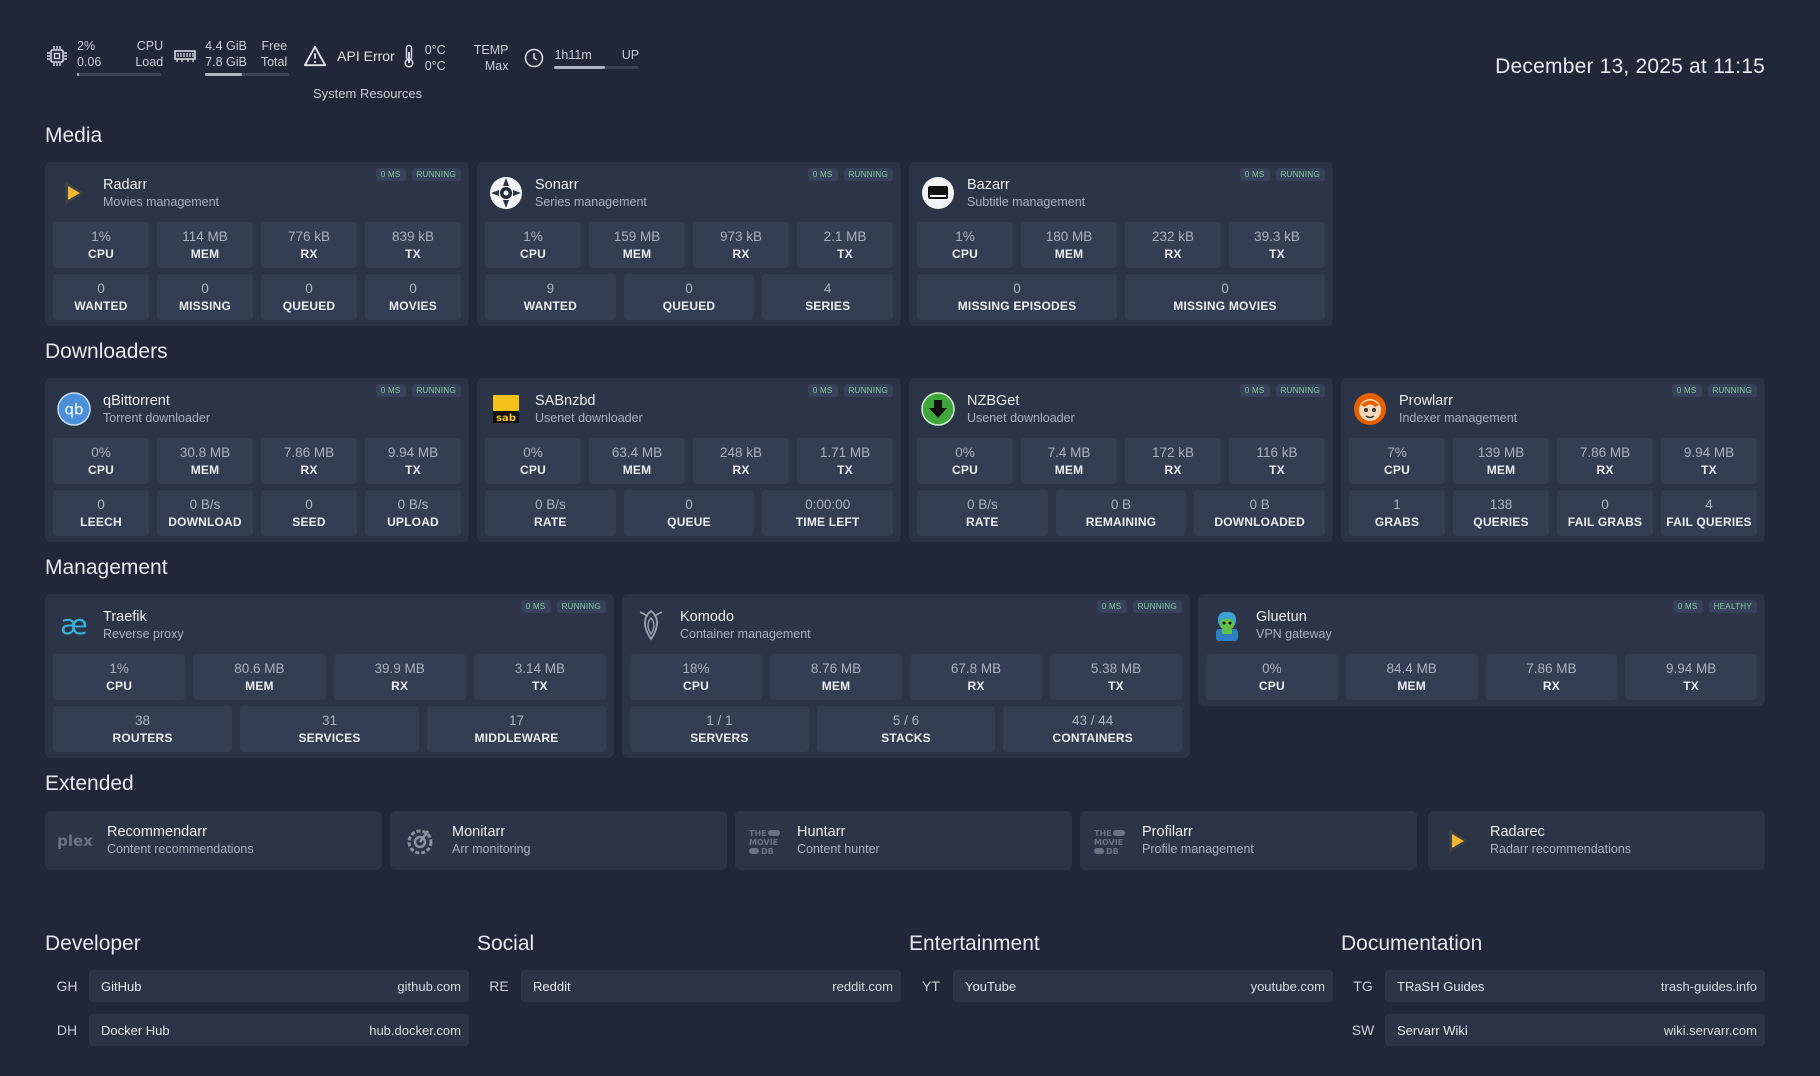 The height and width of the screenshot is (1076, 1820). Describe the element at coordinates (767, 851) in the screenshot. I see `svg-text: DB` at that location.